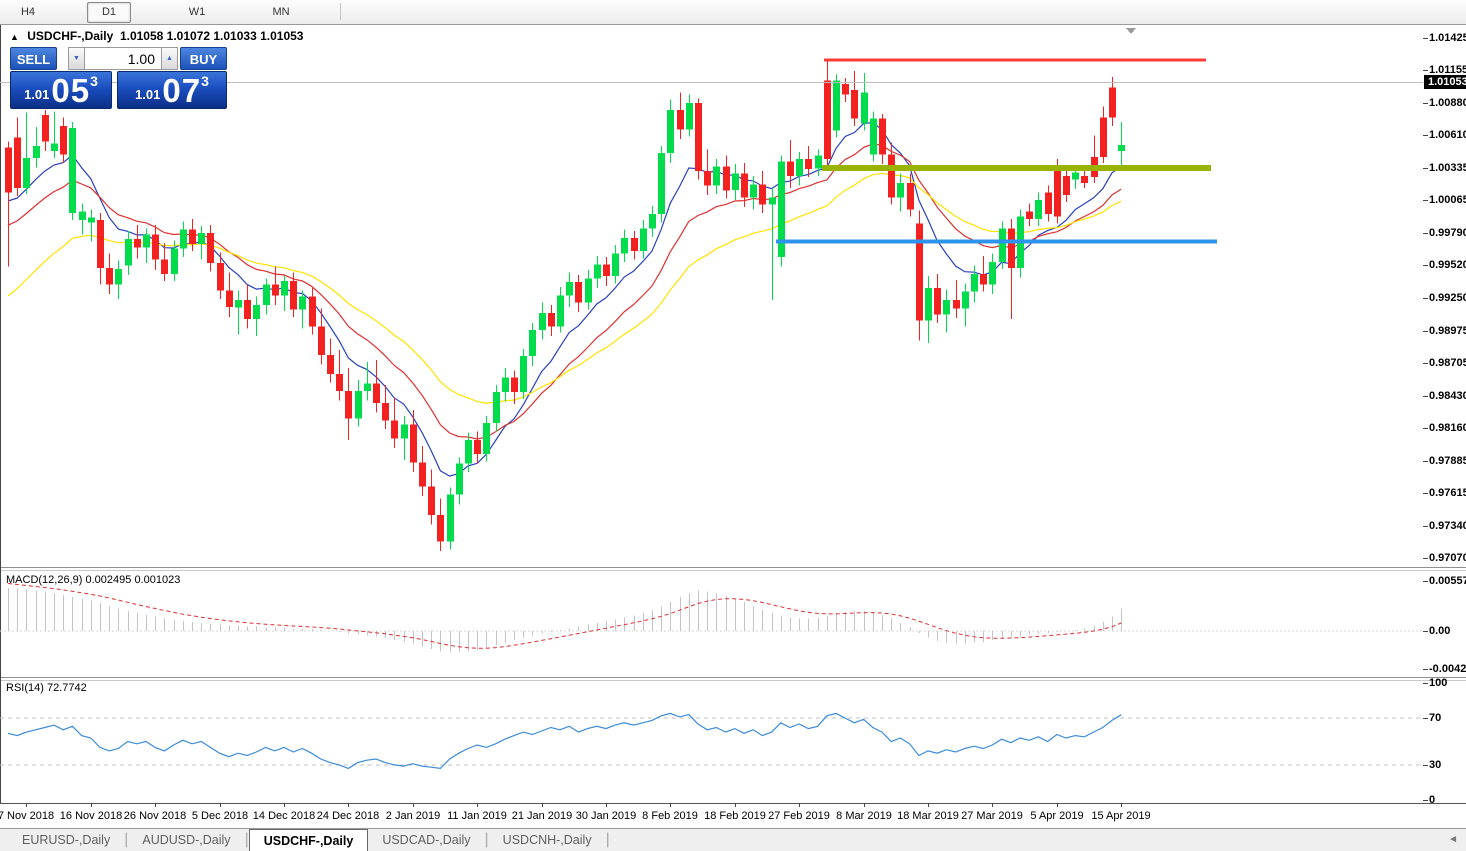 The height and width of the screenshot is (851, 1466). Describe the element at coordinates (109, 12) in the screenshot. I see `timeframe-button-d1: D1` at that location.